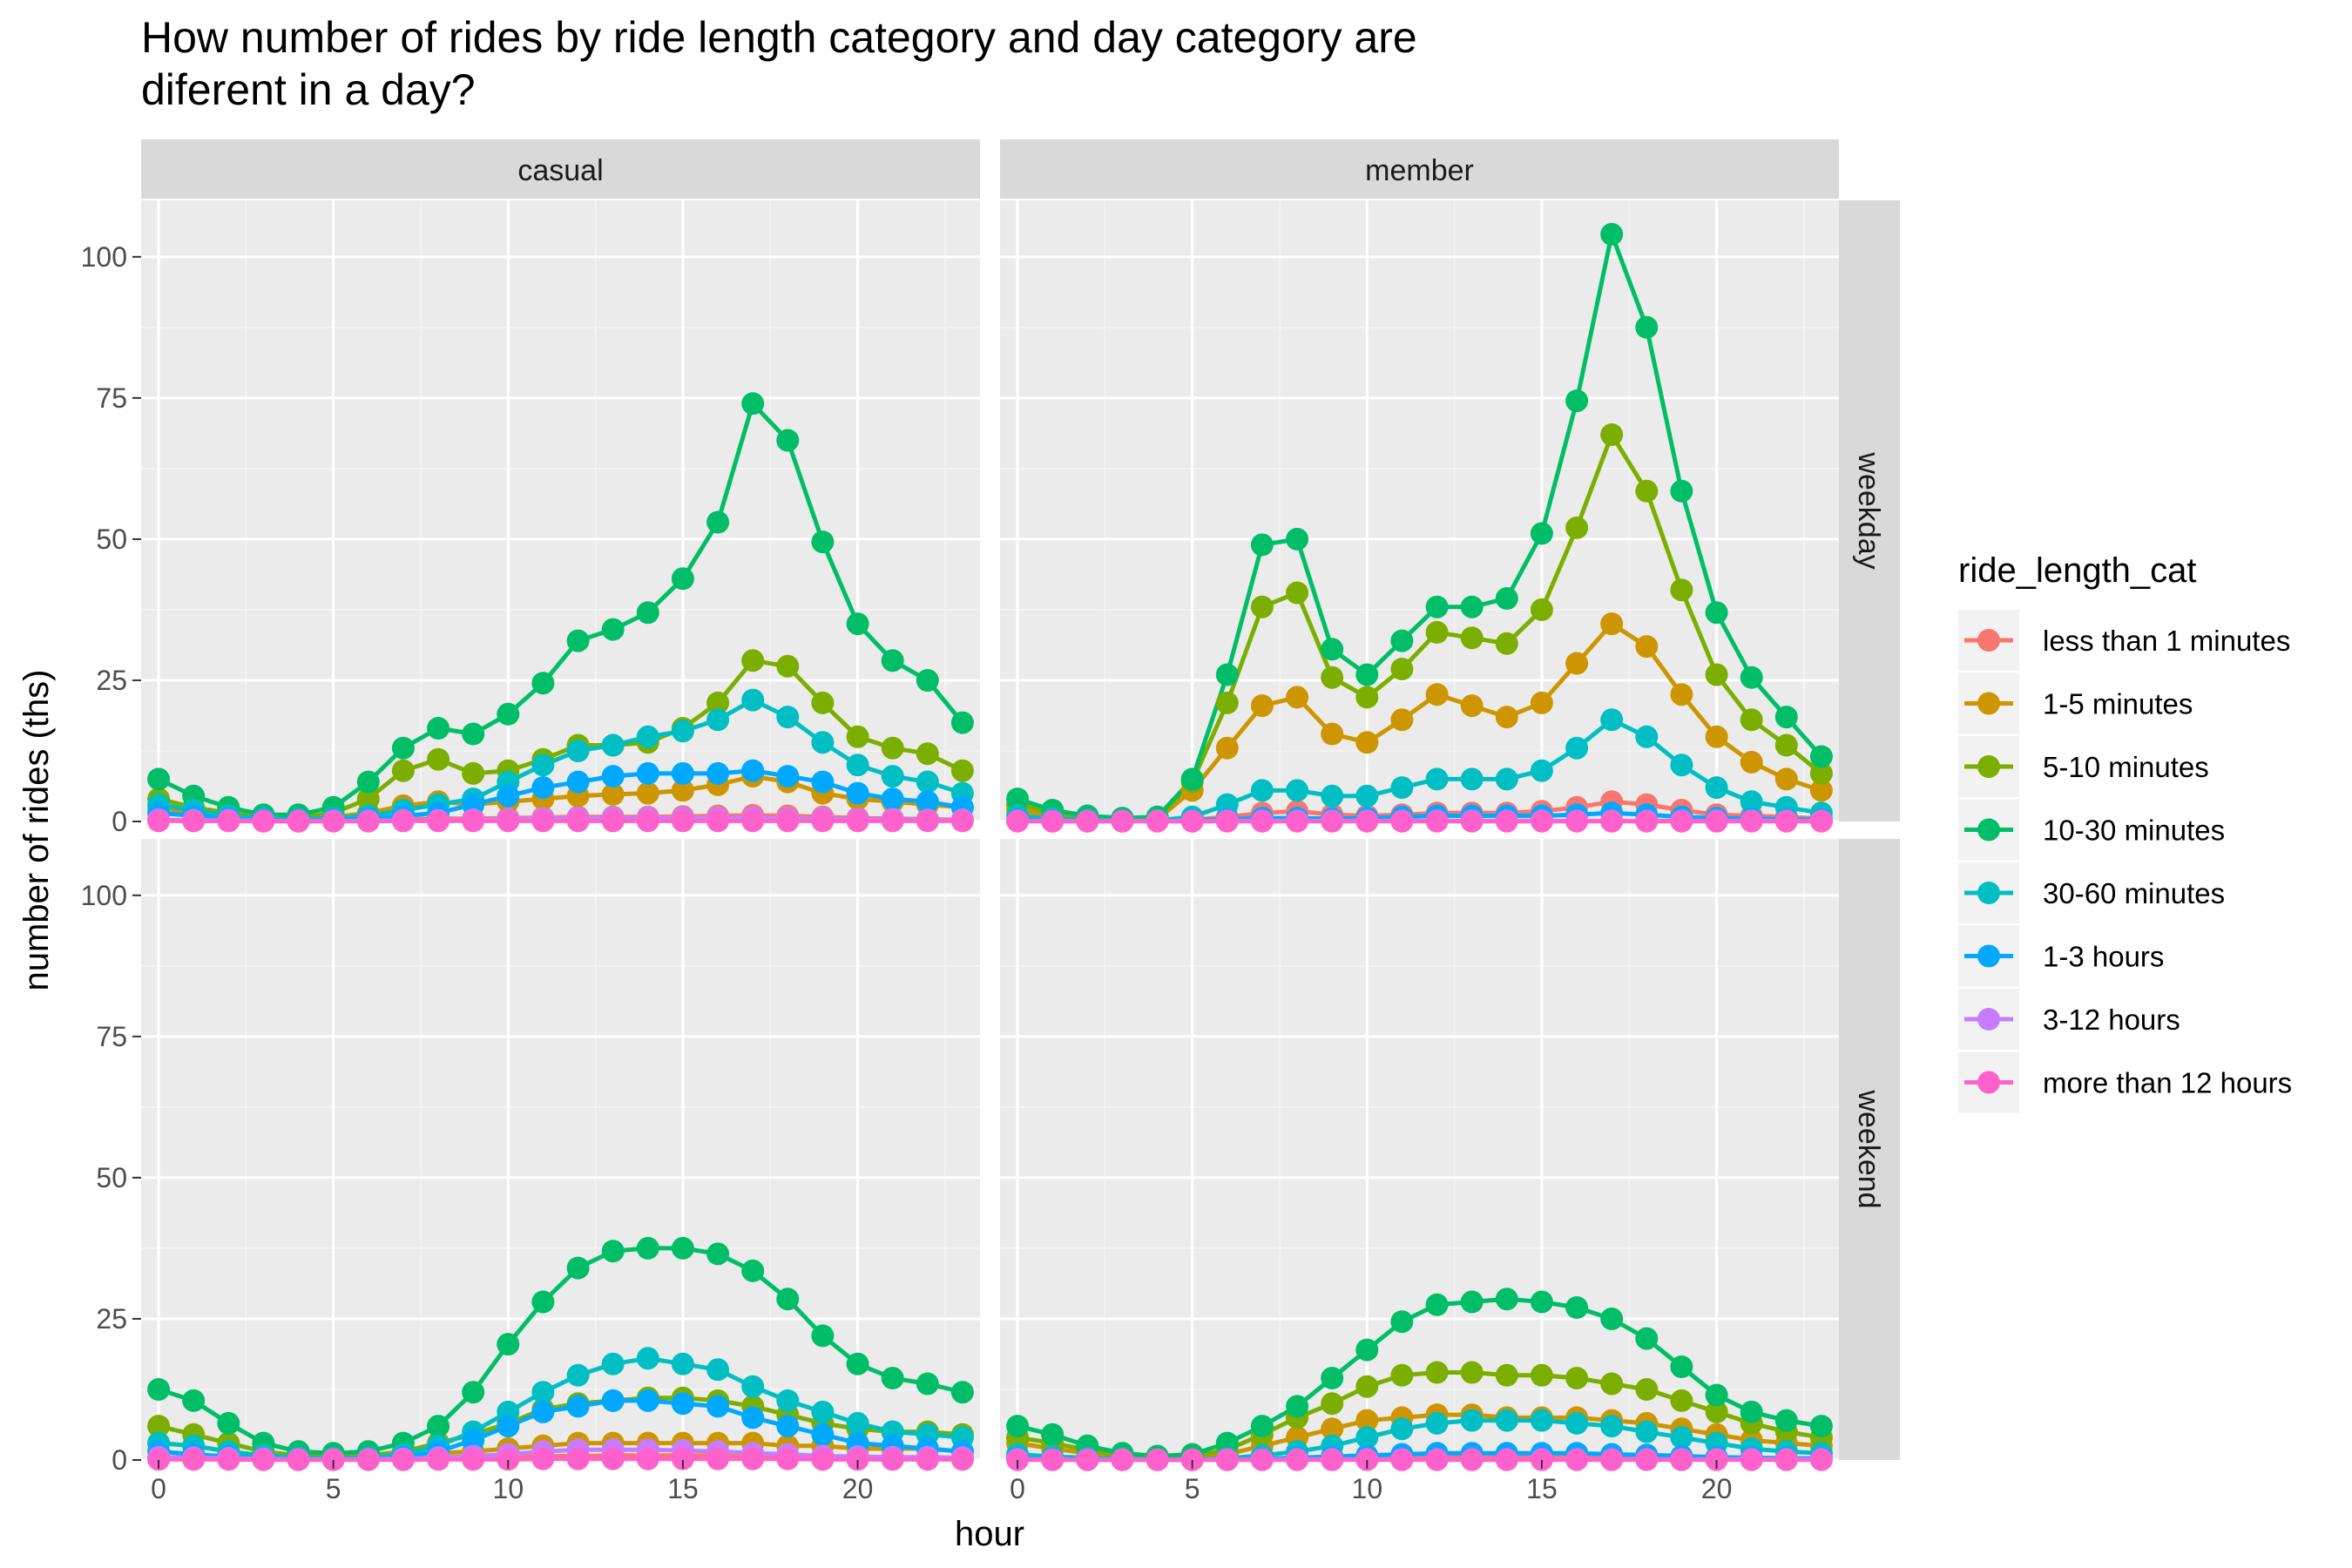 The height and width of the screenshot is (1568, 2352). Describe the element at coordinates (111, 1177) in the screenshot. I see `y-tick-label: 50` at that location.